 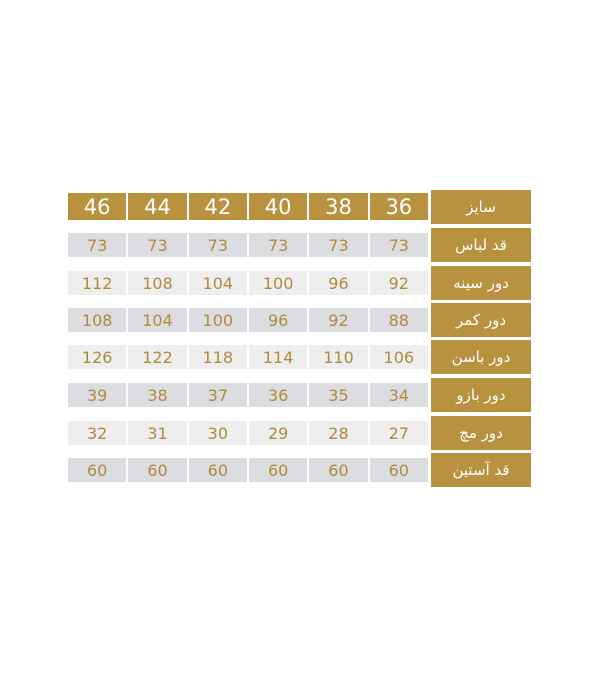 What do you see at coordinates (338, 357) in the screenshot?
I see `value-cell: 110` at bounding box center [338, 357].